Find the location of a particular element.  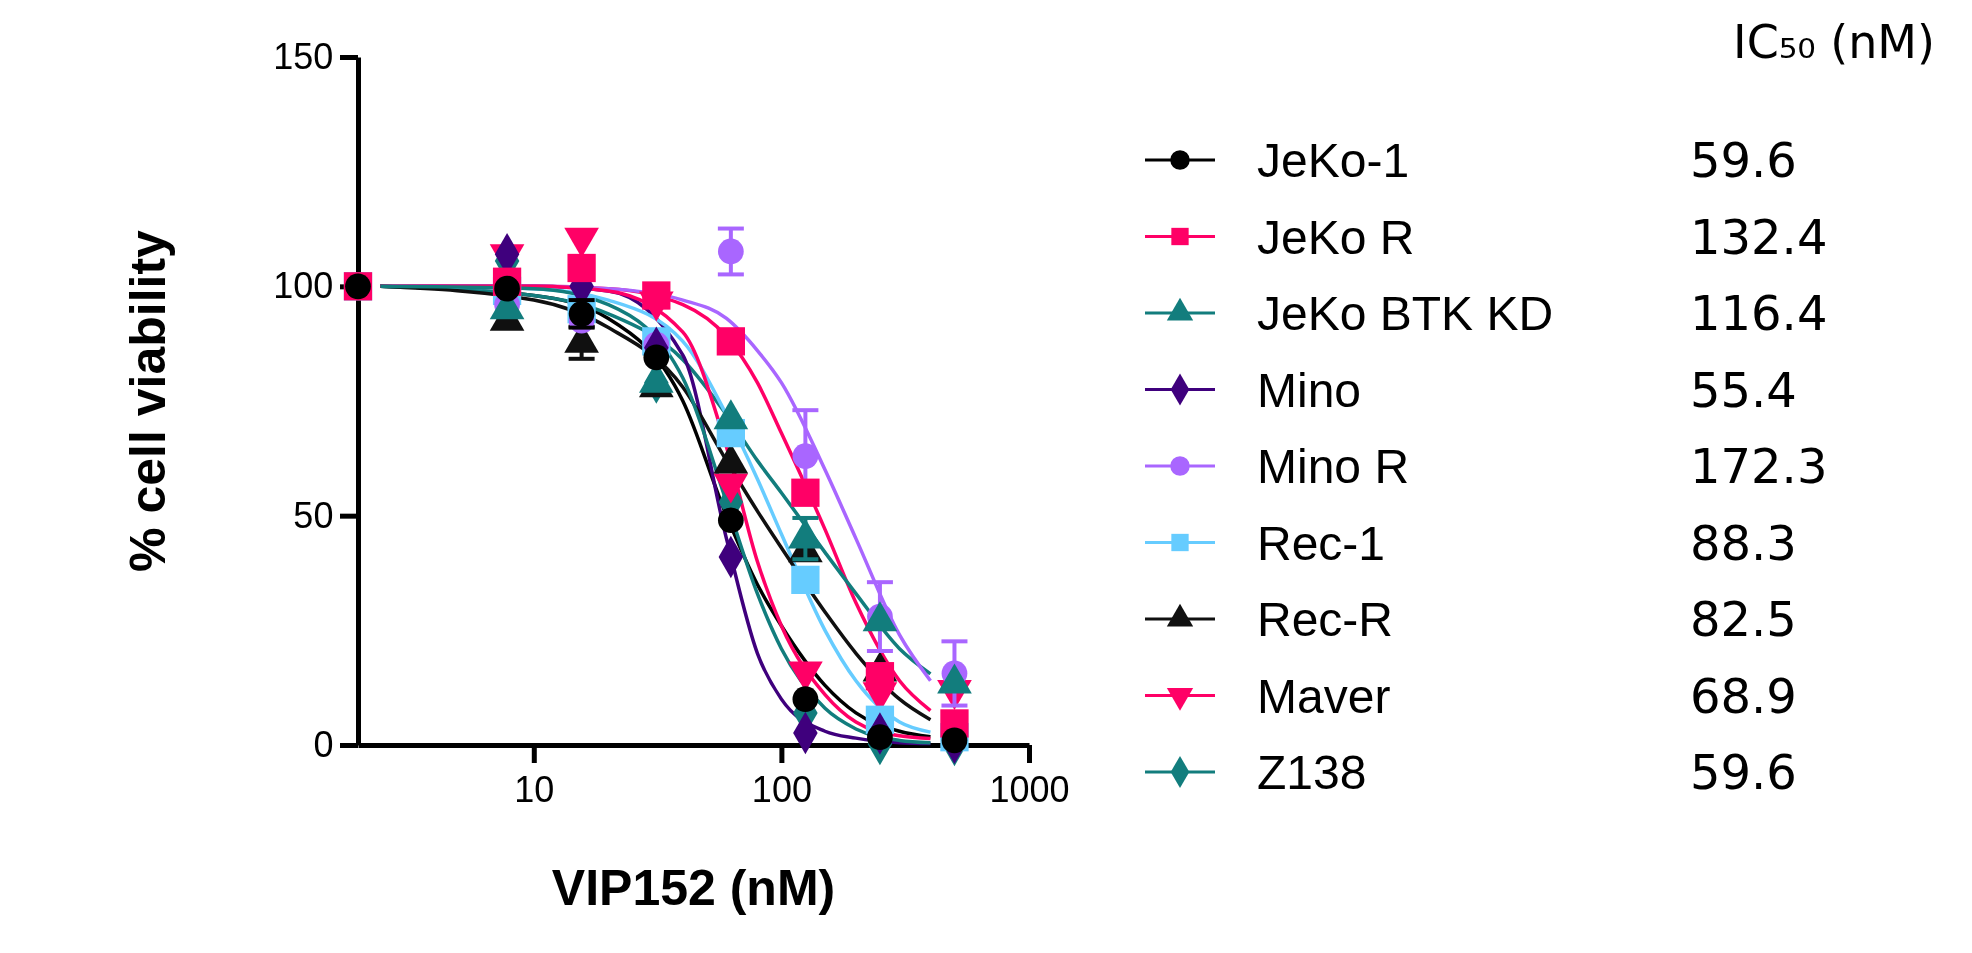

legend-title: IC₅₀ (nM) is located at coordinates (1834, 42).